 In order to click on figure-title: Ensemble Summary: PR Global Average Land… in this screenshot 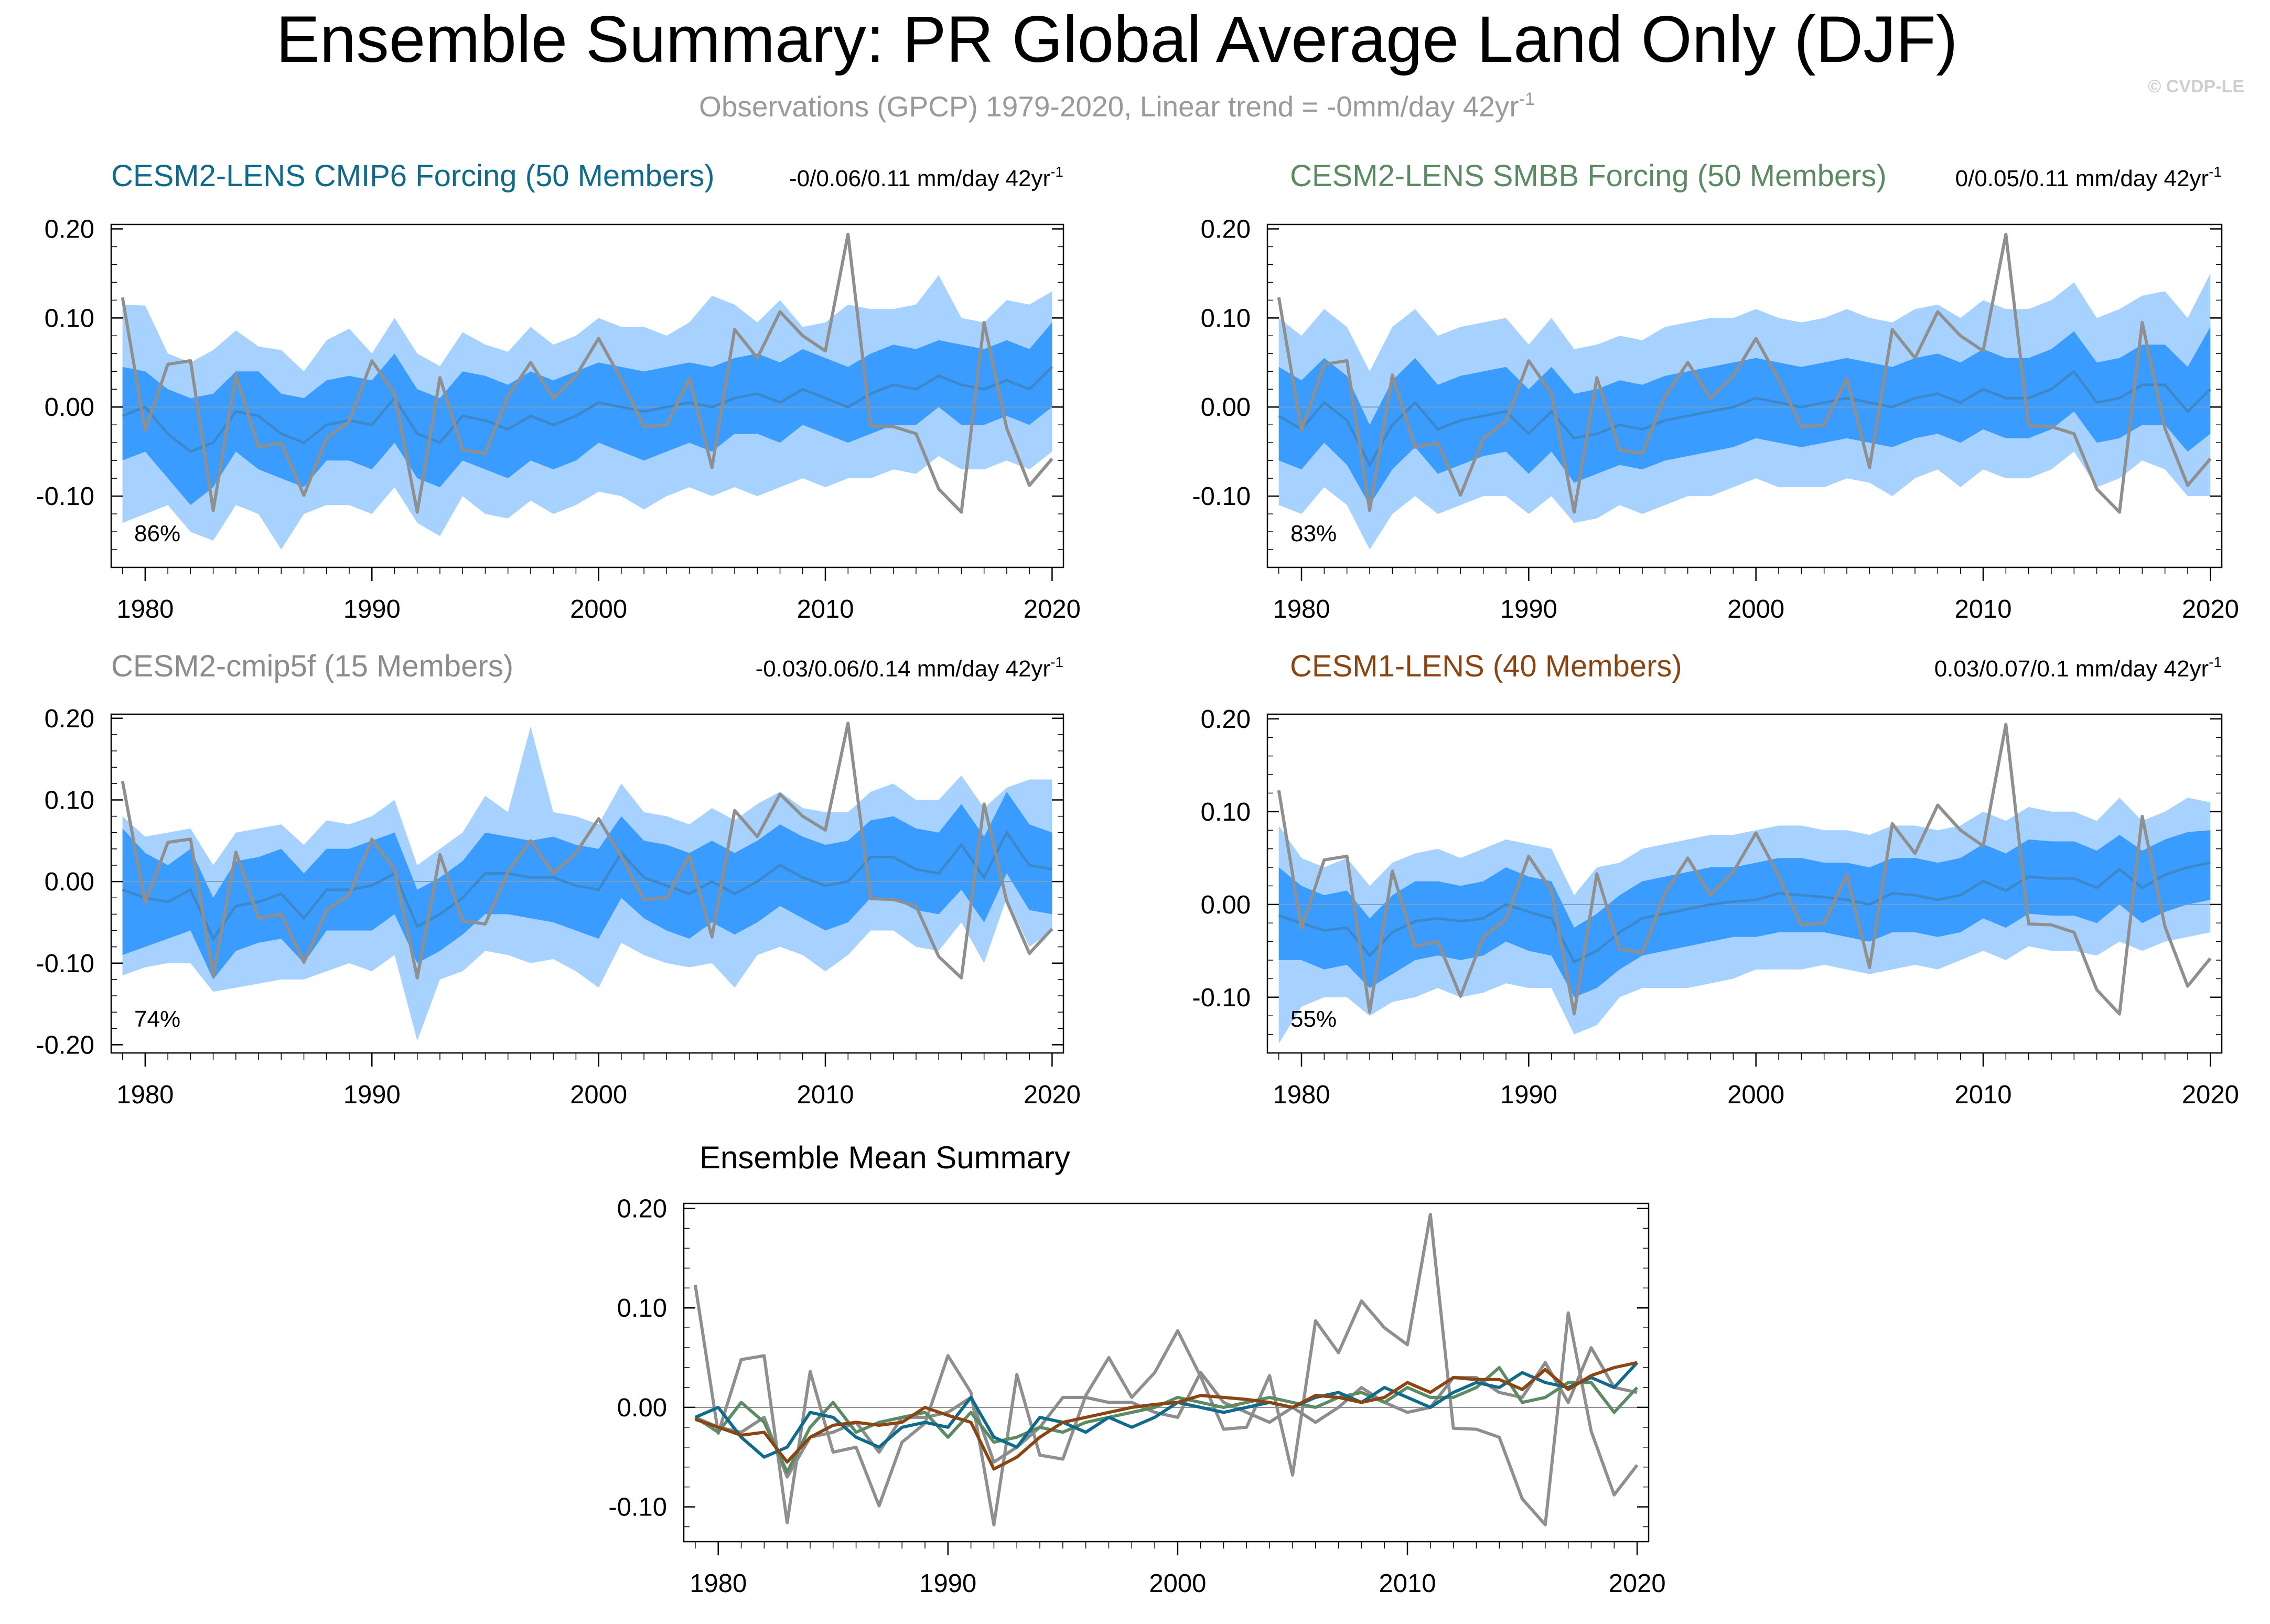, I will do `click(1116, 40)`.